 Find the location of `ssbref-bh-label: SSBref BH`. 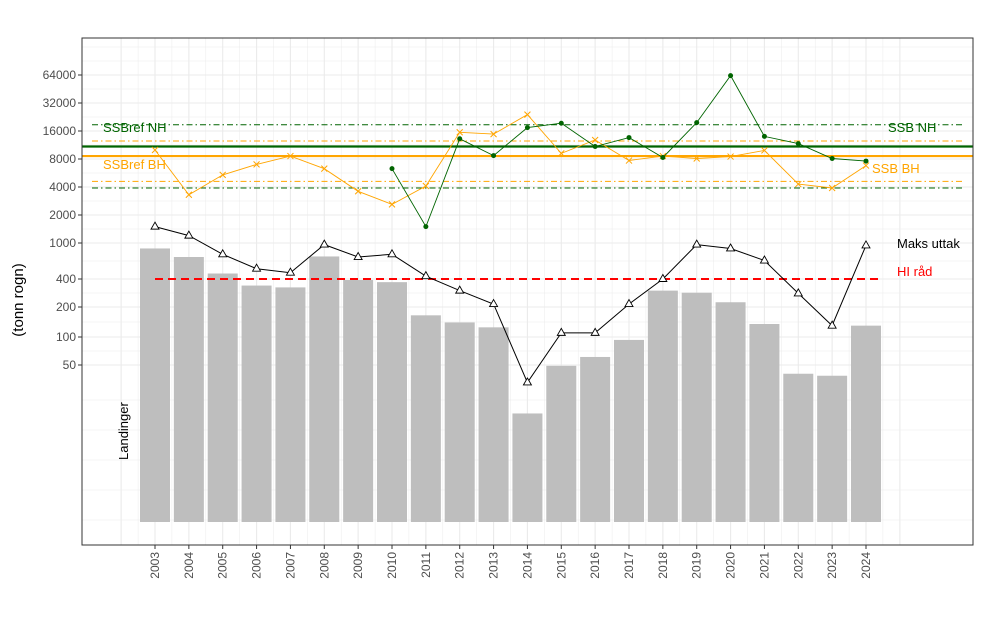

ssbref-bh-label: SSBref BH is located at coordinates (134, 164).